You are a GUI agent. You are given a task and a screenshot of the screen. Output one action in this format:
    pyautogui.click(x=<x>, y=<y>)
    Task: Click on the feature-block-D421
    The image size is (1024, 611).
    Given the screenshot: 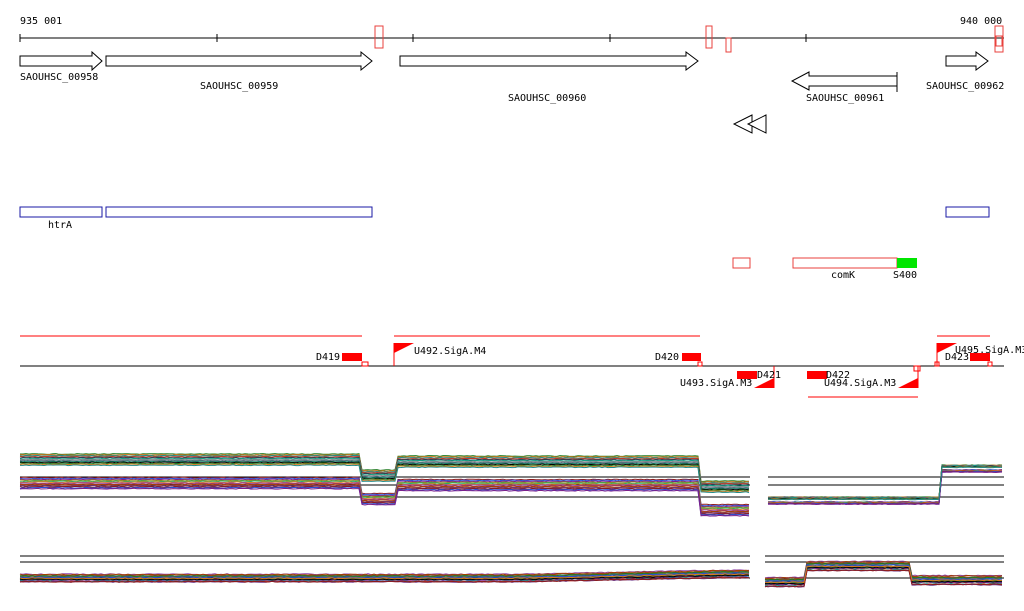 What is the action you would take?
    pyautogui.click(x=747, y=375)
    